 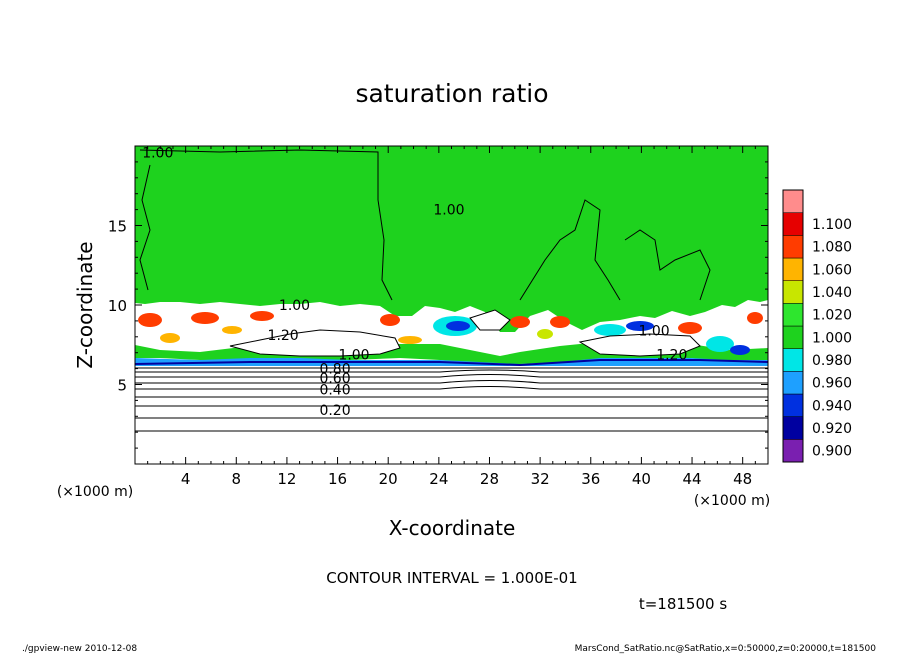 I want to click on cloud-core-right, so click(x=639, y=345).